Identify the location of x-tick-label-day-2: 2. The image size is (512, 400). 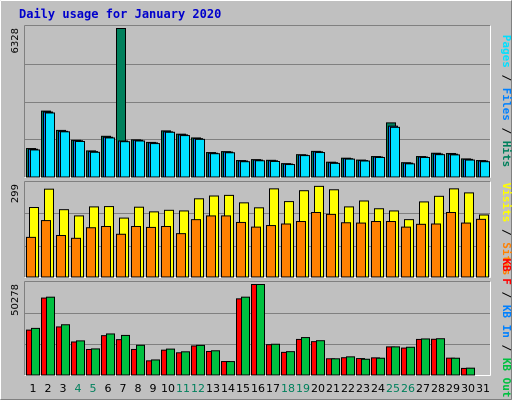
(48, 388).